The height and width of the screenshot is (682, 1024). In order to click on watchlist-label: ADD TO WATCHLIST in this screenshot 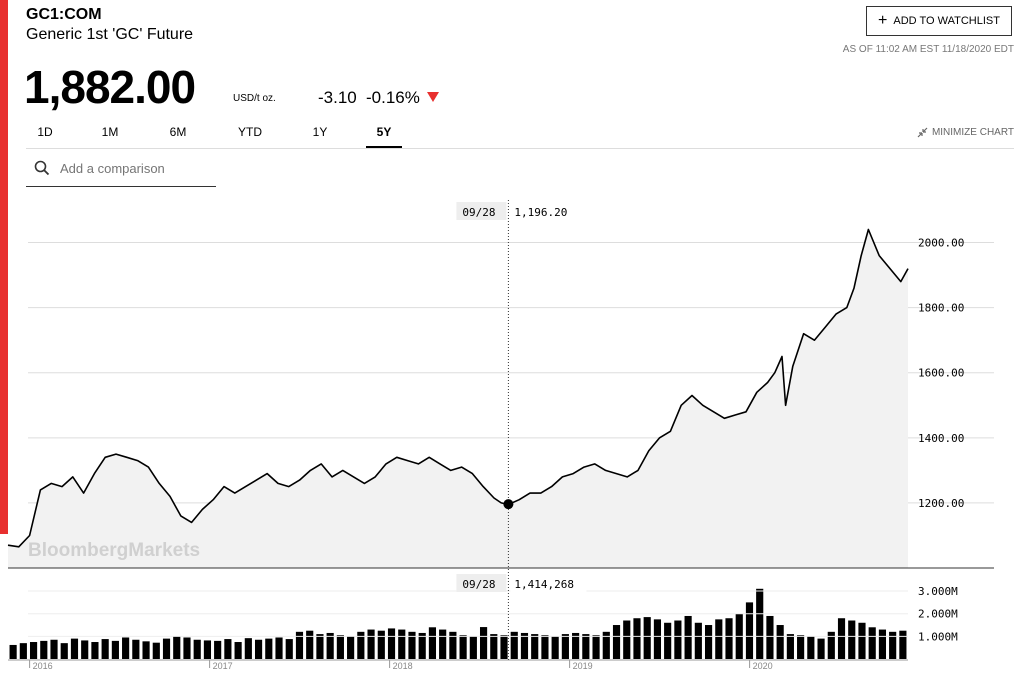, I will do `click(946, 21)`.